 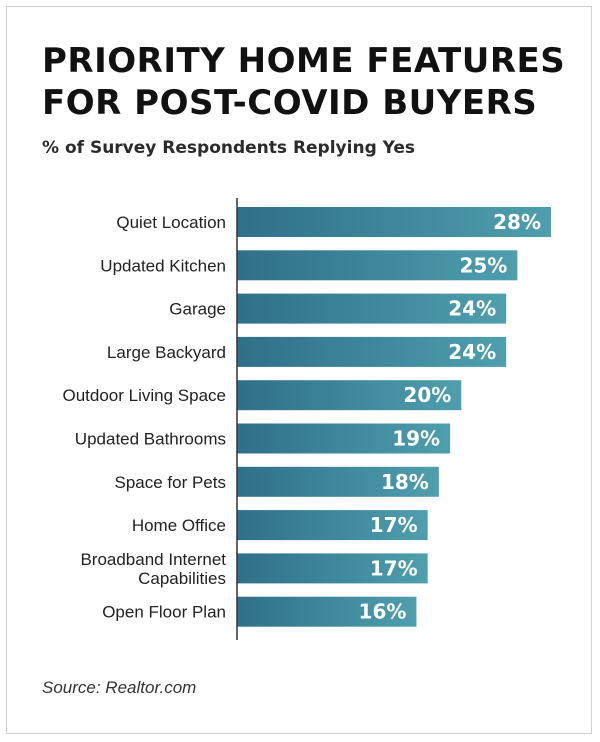 I want to click on category-label-8-0: Broadband Internet, so click(x=153, y=559).